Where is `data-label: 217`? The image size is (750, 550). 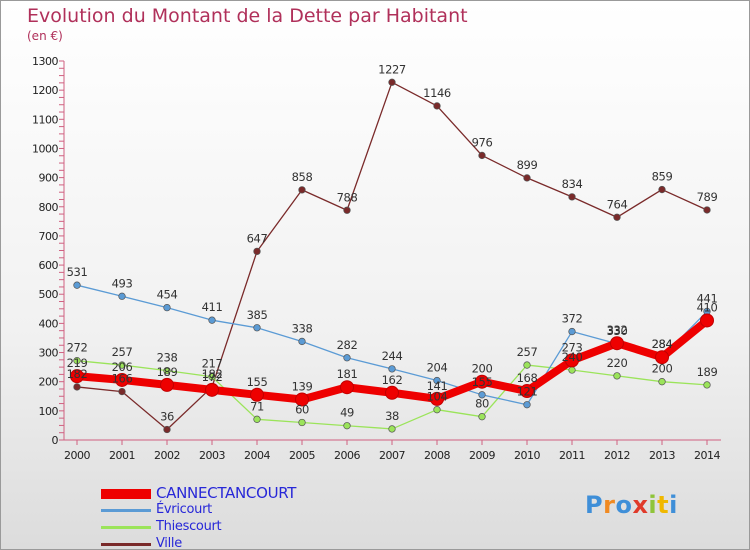 data-label: 217 is located at coordinates (212, 364).